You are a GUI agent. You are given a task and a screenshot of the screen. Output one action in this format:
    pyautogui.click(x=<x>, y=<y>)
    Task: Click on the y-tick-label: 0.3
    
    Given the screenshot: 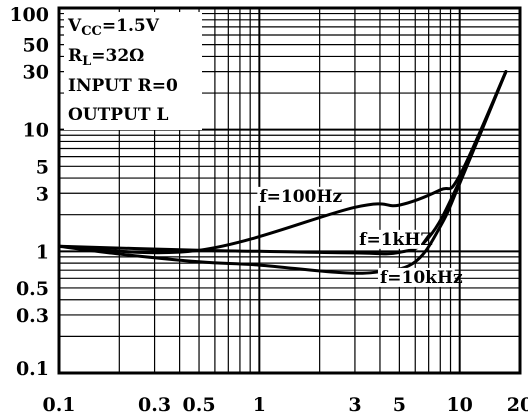 What is the action you would take?
    pyautogui.click(x=32, y=316)
    